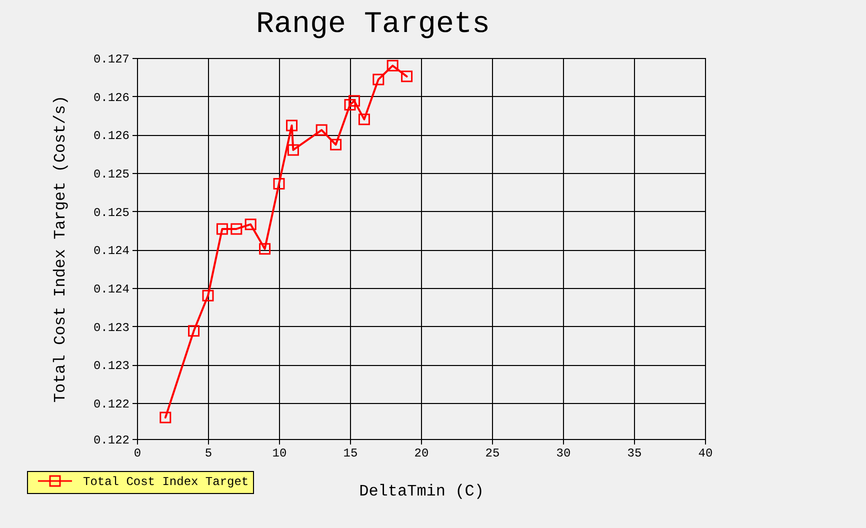  Describe the element at coordinates (373, 25) in the screenshot. I see `chart-title: Range Targets` at that location.